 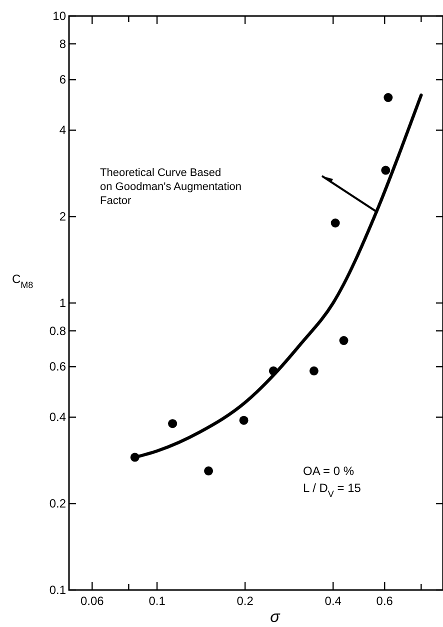 I want to click on y-tick-label: 4, so click(x=62, y=130).